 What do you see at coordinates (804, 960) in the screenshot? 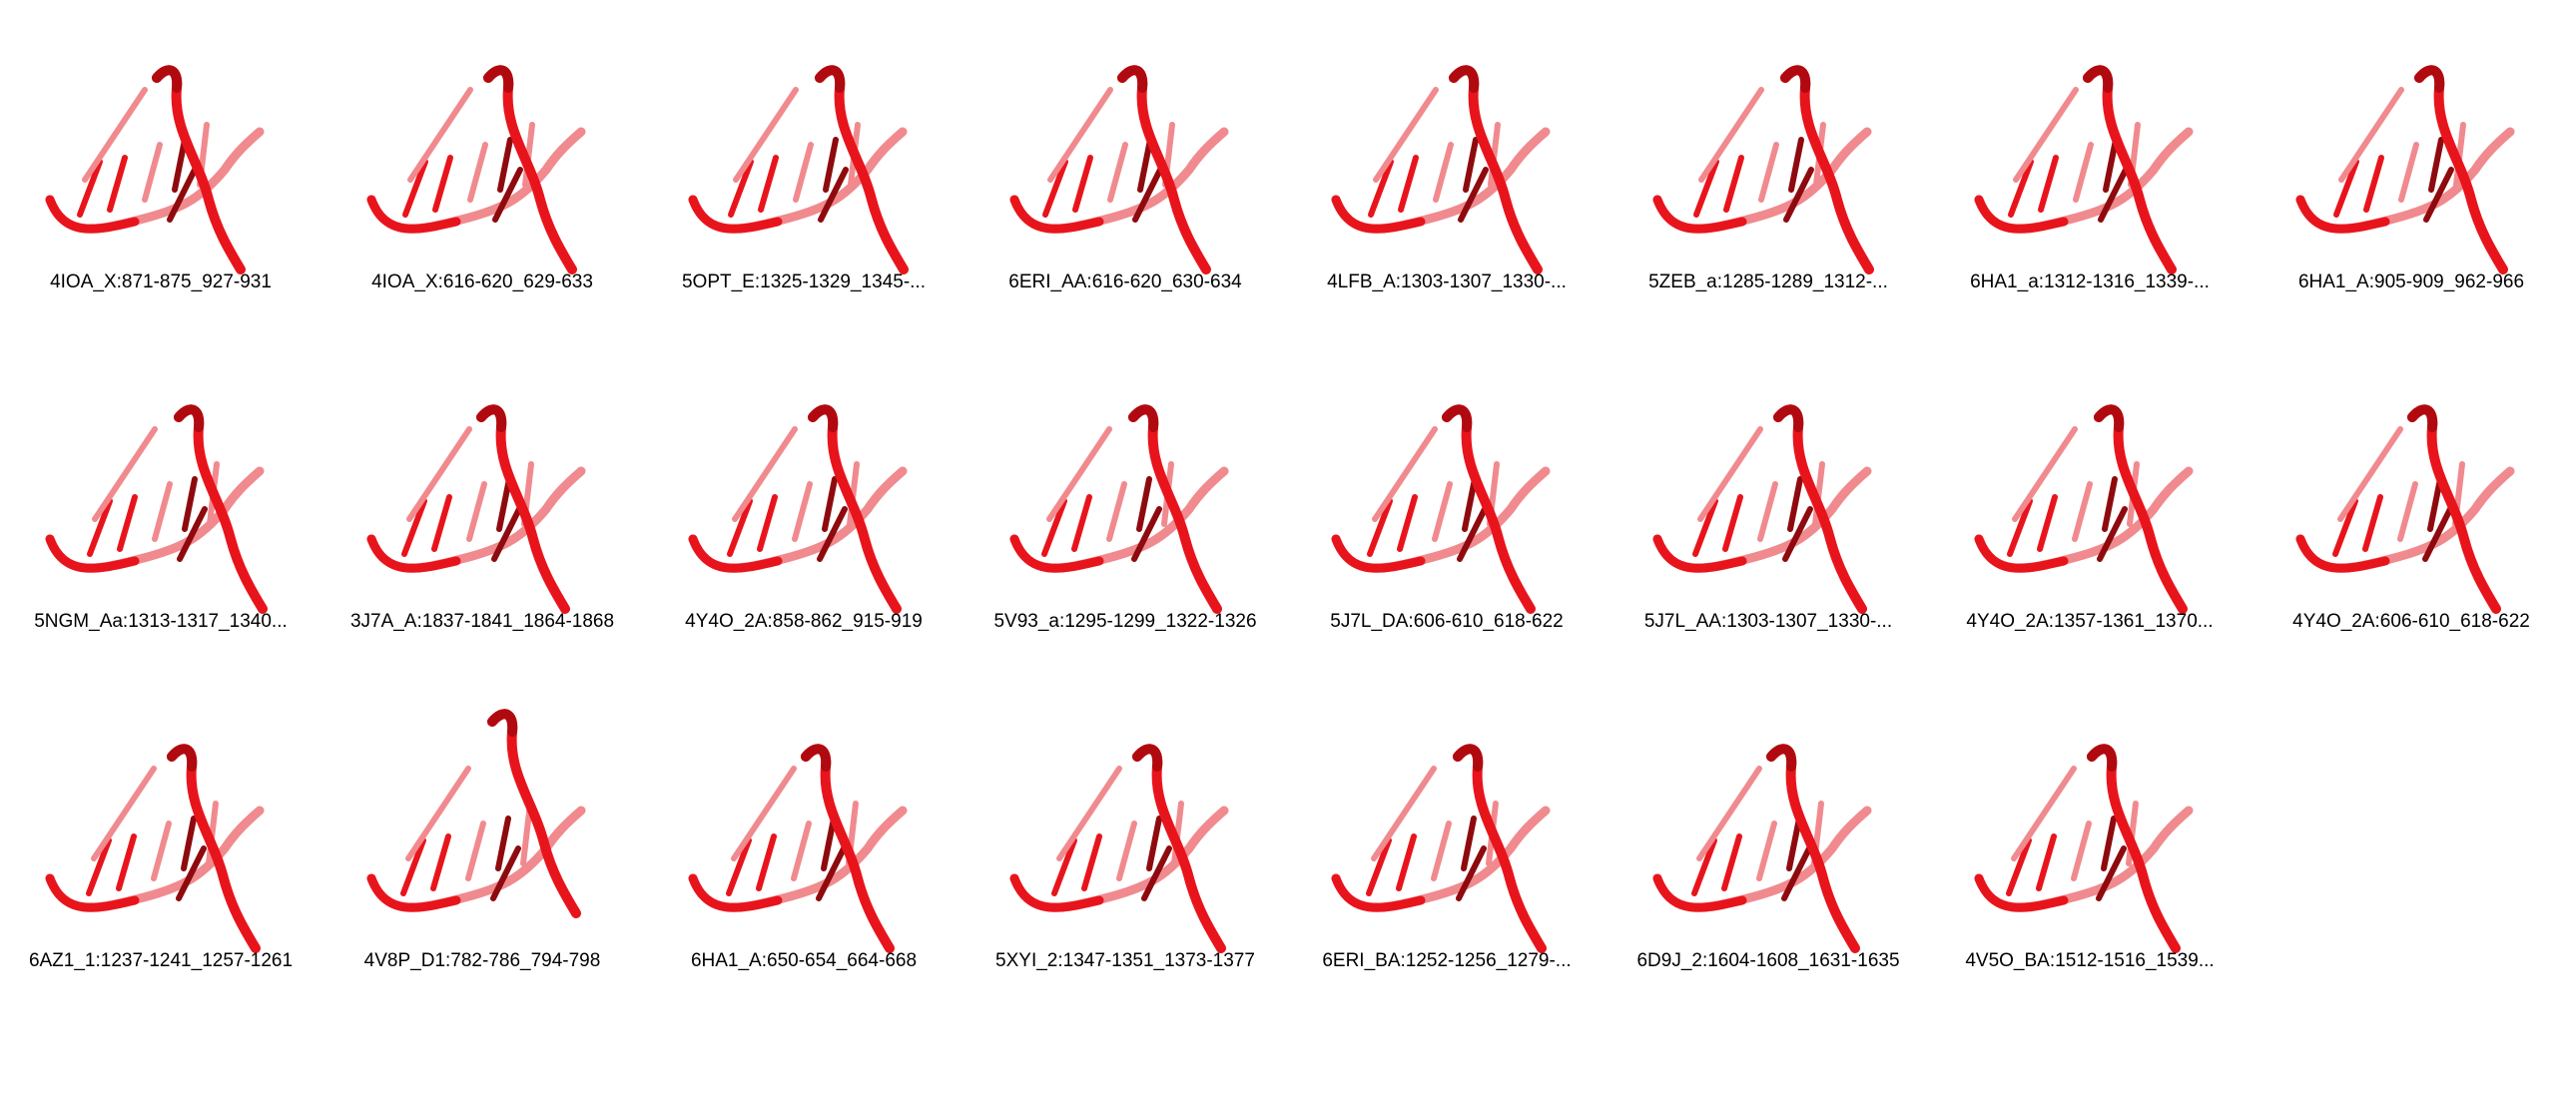
I see `structure-label: 6HA1_A:650-654_664-668` at bounding box center [804, 960].